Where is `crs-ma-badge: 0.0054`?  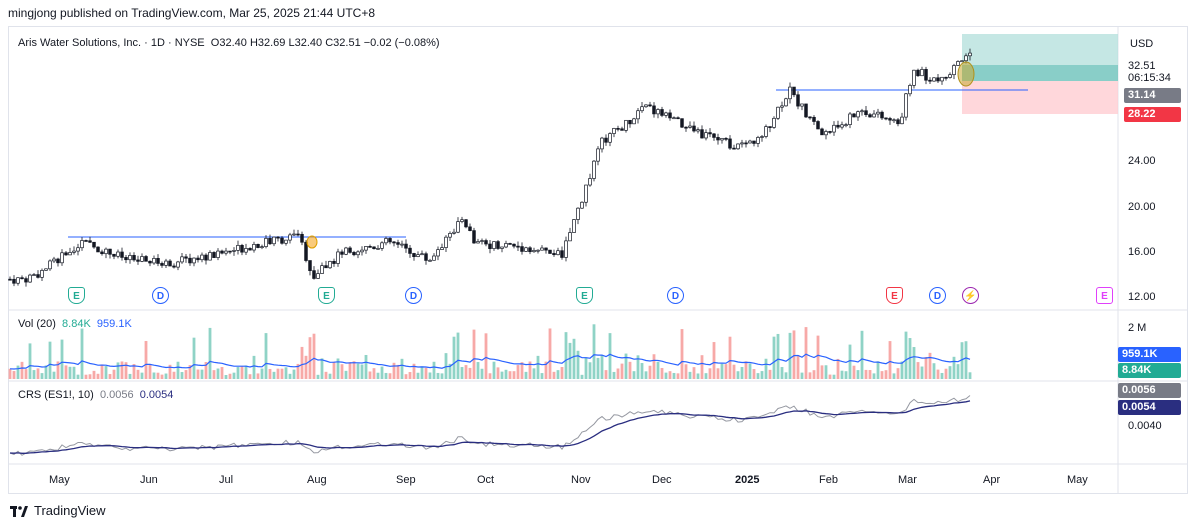 crs-ma-badge: 0.0054 is located at coordinates (1149, 407).